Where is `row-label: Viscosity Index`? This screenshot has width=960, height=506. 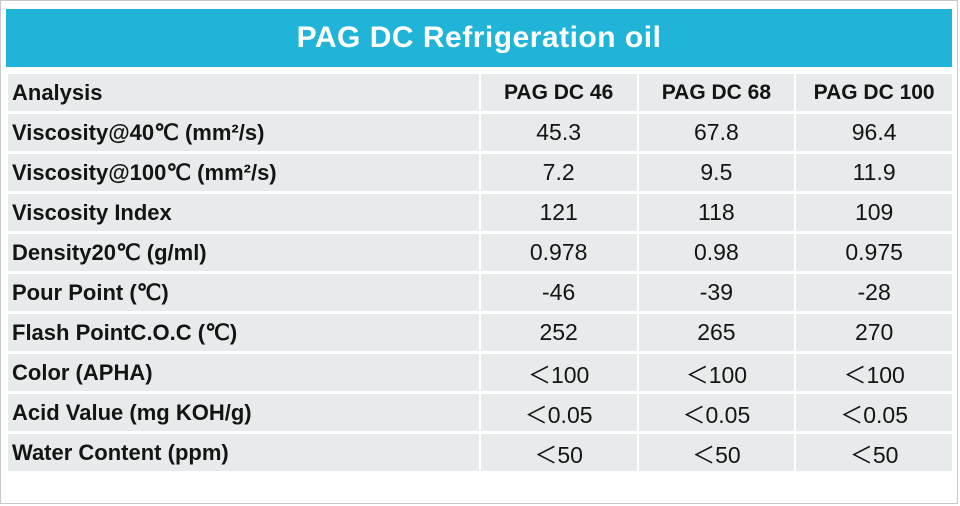 row-label: Viscosity Index is located at coordinates (243, 212).